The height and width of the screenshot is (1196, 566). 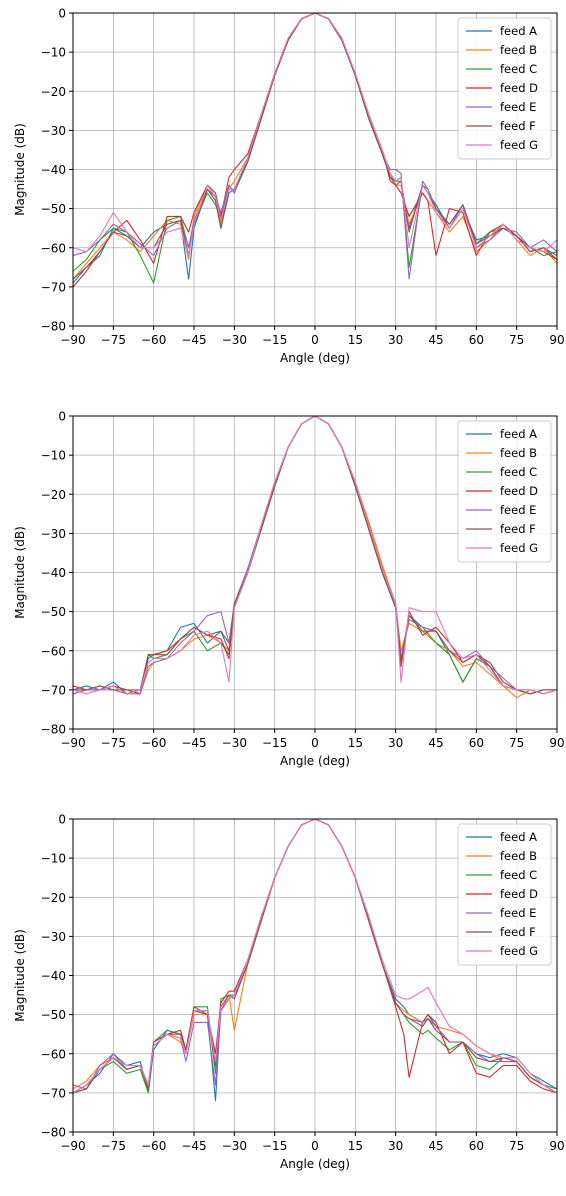 I want to click on legend-label: feed D, so click(x=519, y=894).